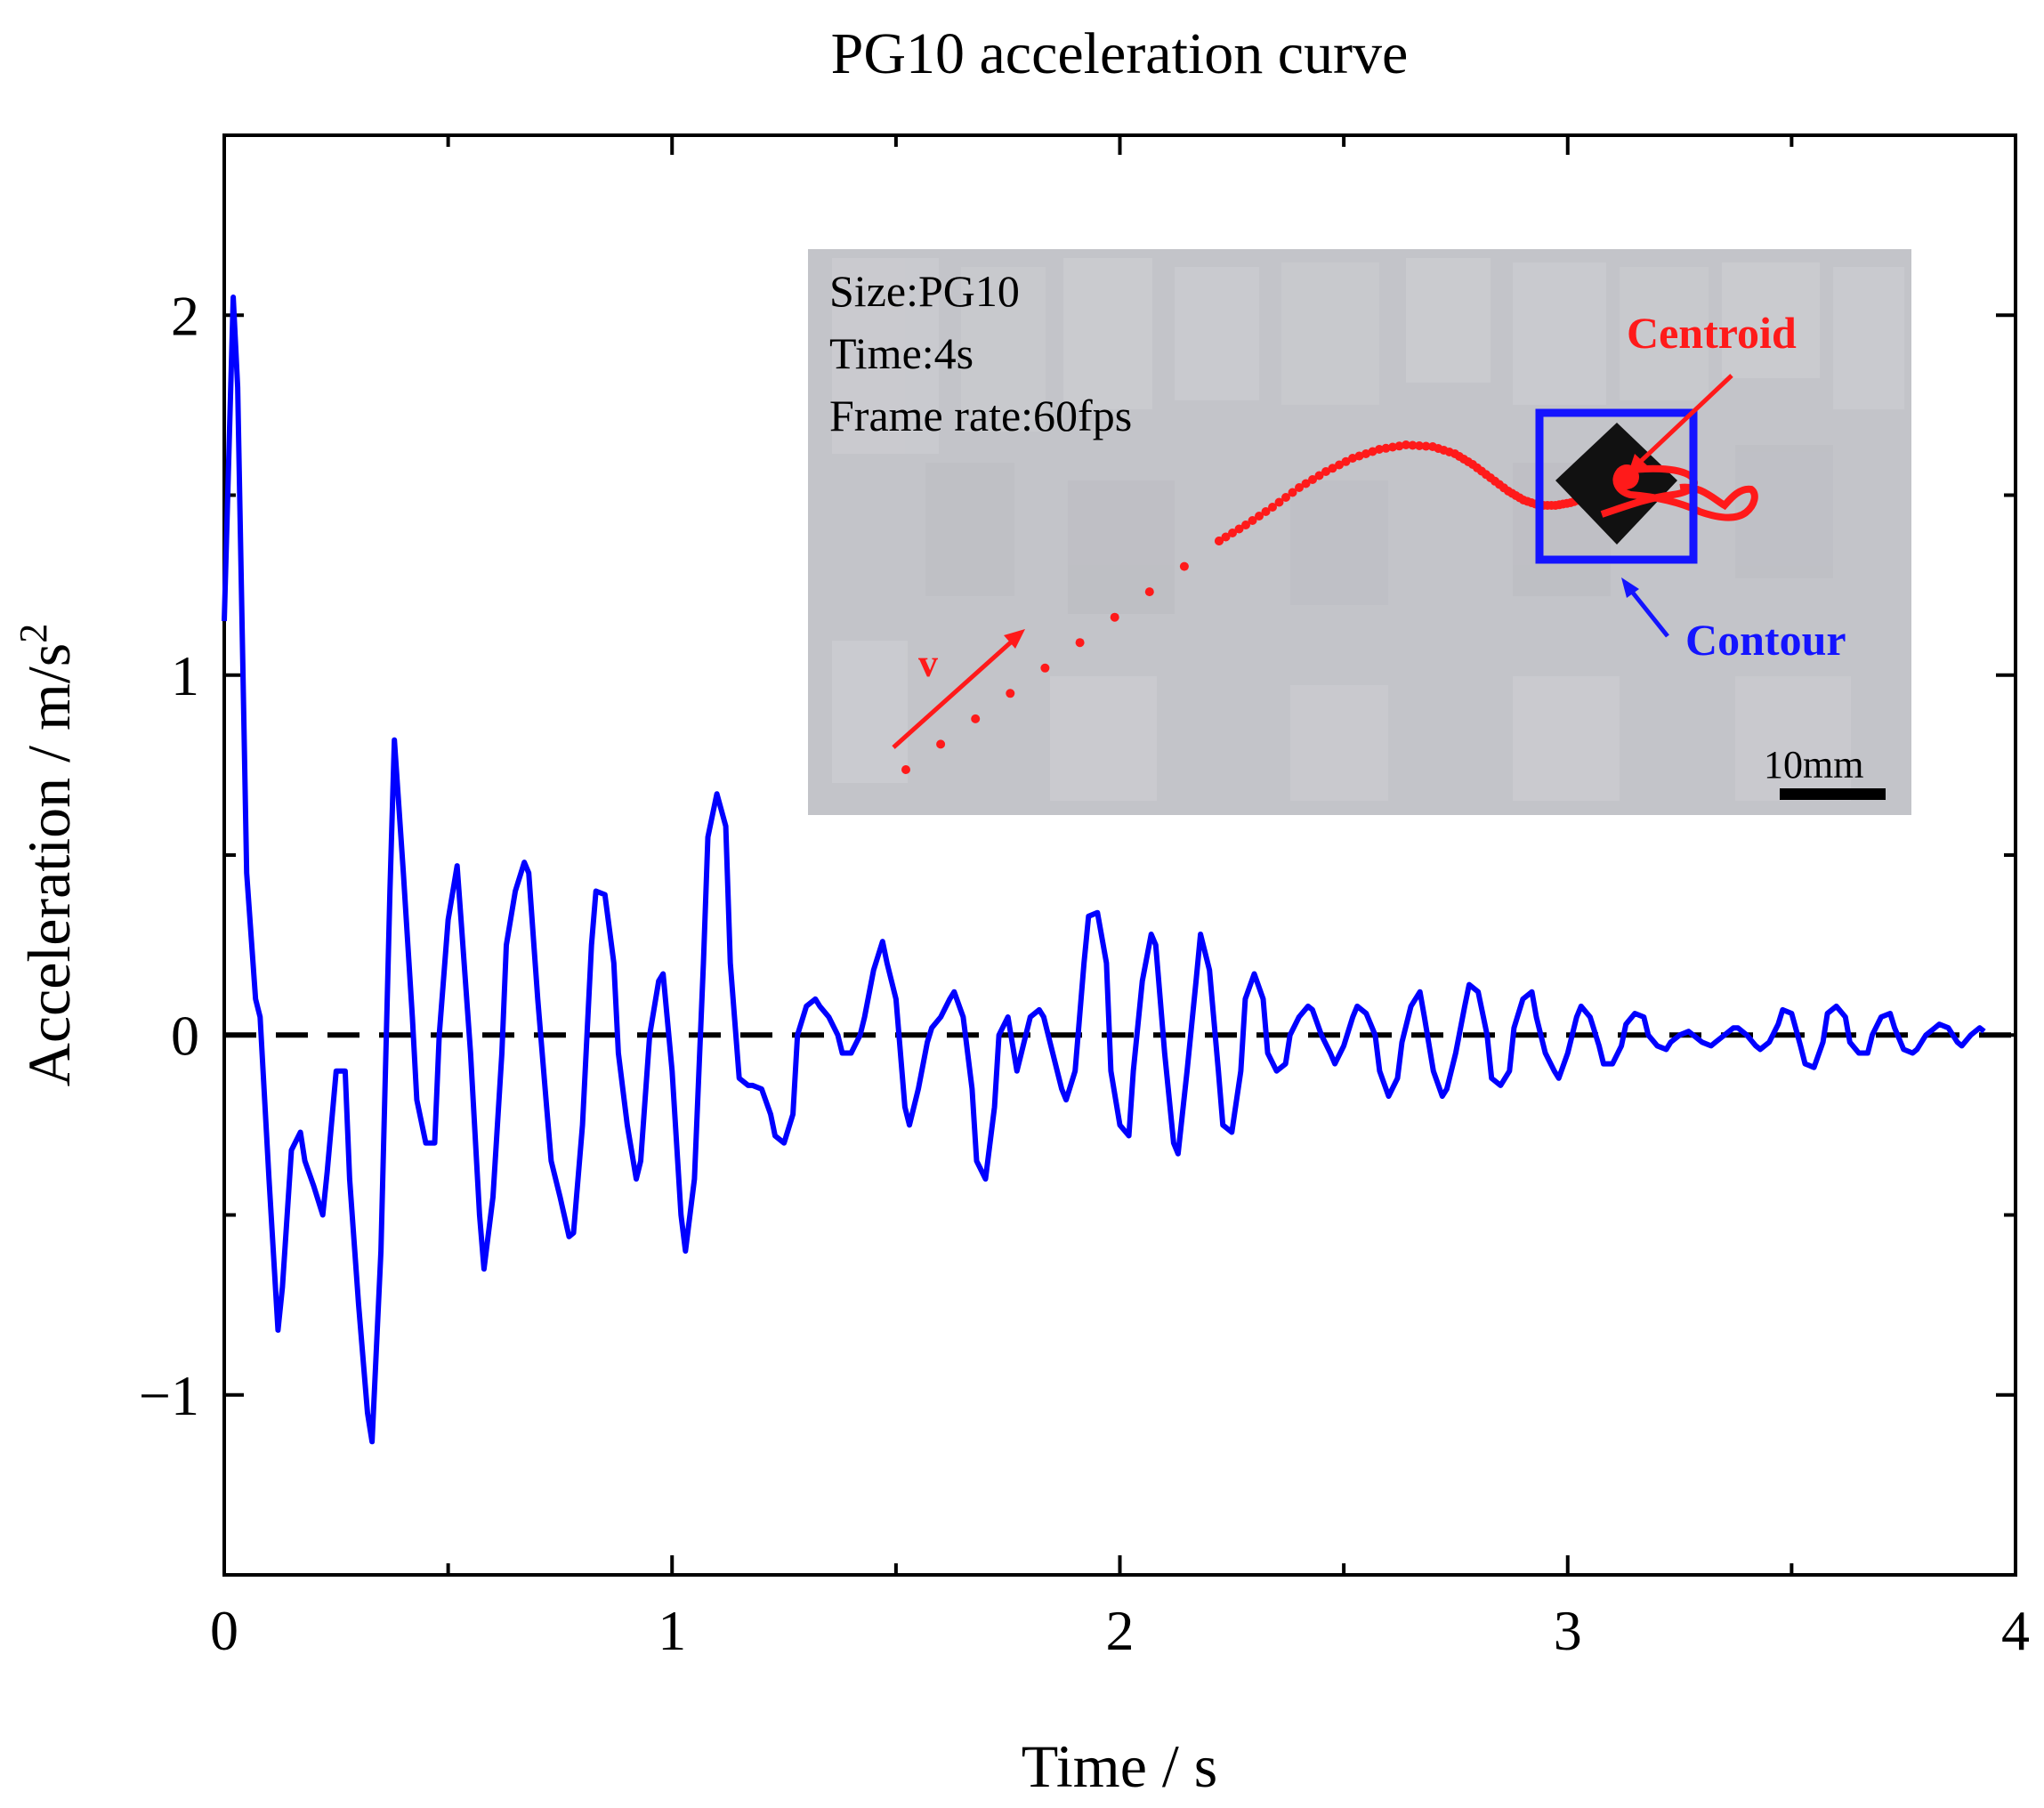 This screenshot has width=2044, height=1808. Describe the element at coordinates (1765, 640) in the screenshot. I see `contour-label: Contour` at that location.